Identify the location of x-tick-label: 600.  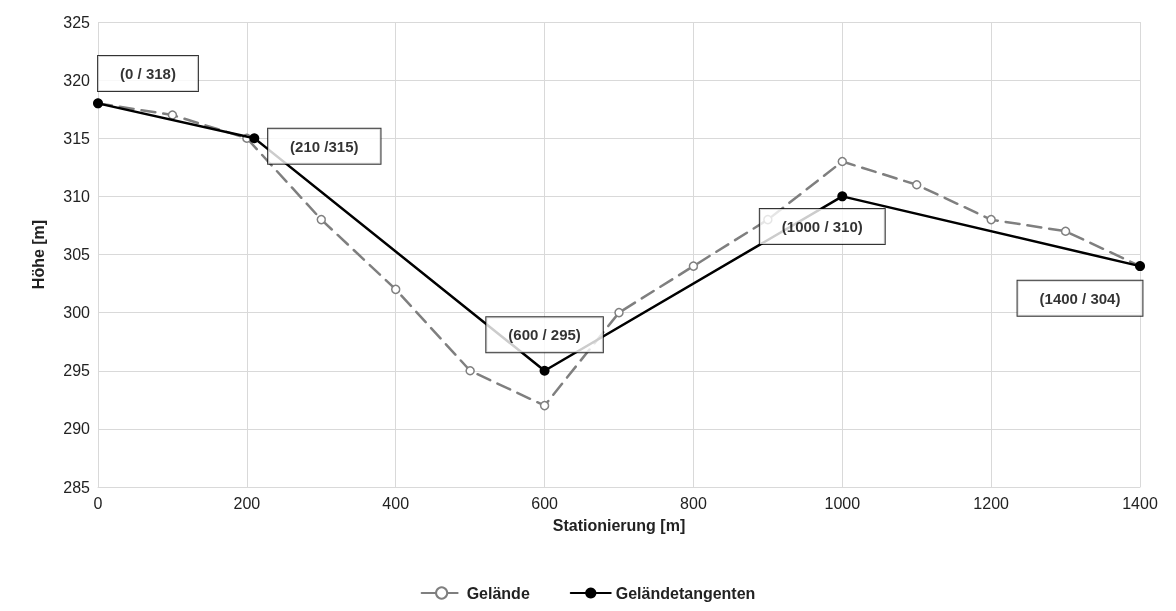
(545, 503).